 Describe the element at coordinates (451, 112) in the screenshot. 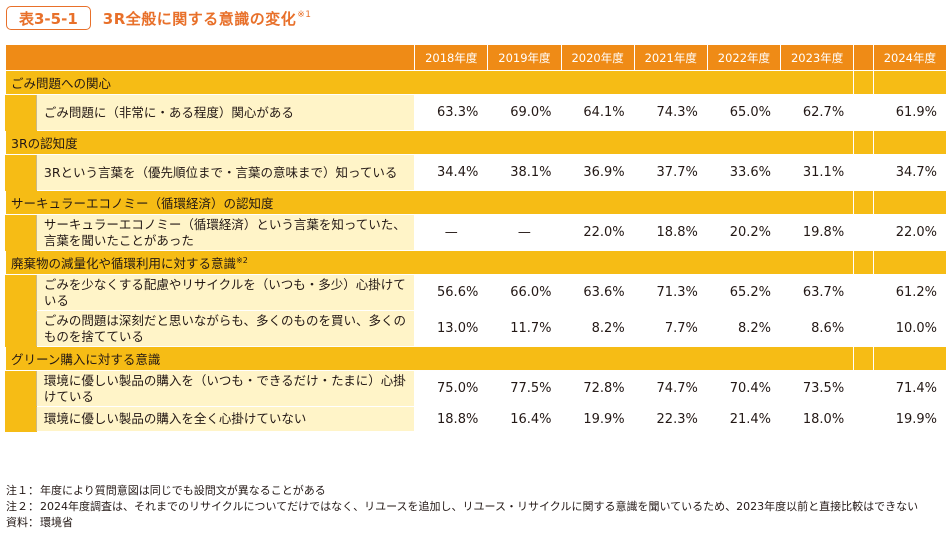

I see `value-cell: 63.3%` at that location.